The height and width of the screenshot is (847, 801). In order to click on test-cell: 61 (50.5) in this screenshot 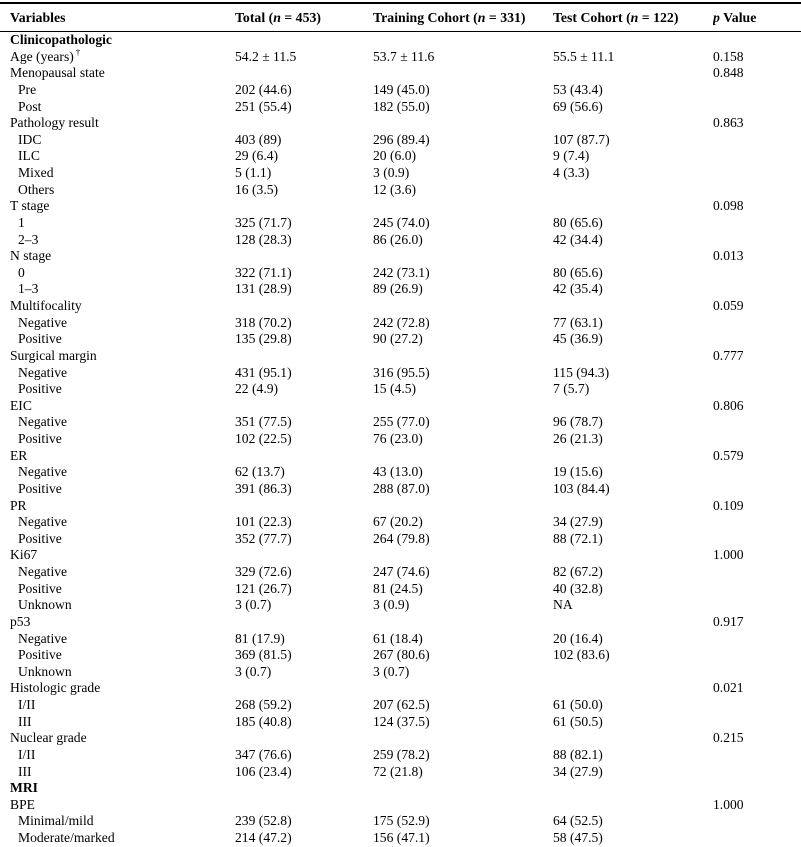, I will do `click(578, 721)`.